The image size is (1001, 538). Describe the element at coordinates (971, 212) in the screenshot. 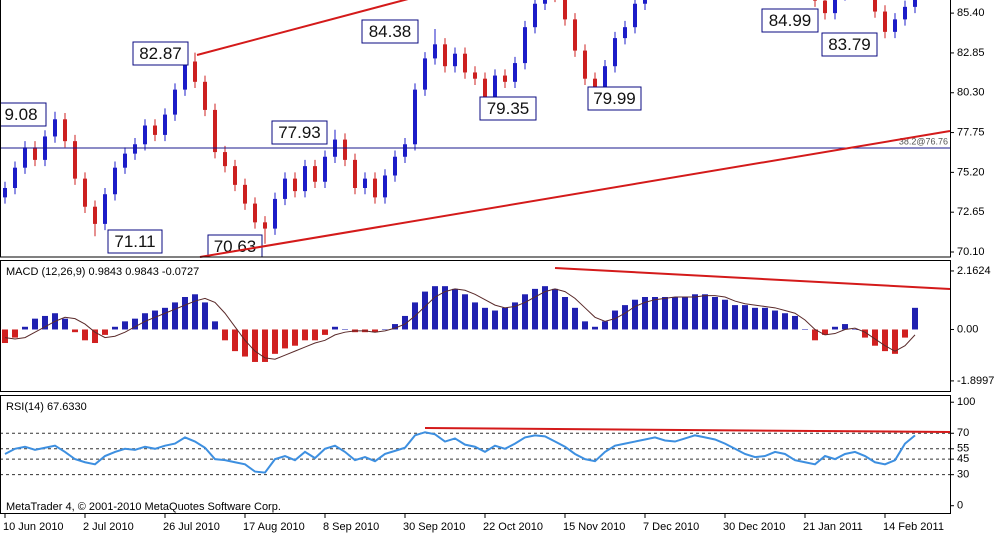

I see `y-tick-label: 72.65` at that location.